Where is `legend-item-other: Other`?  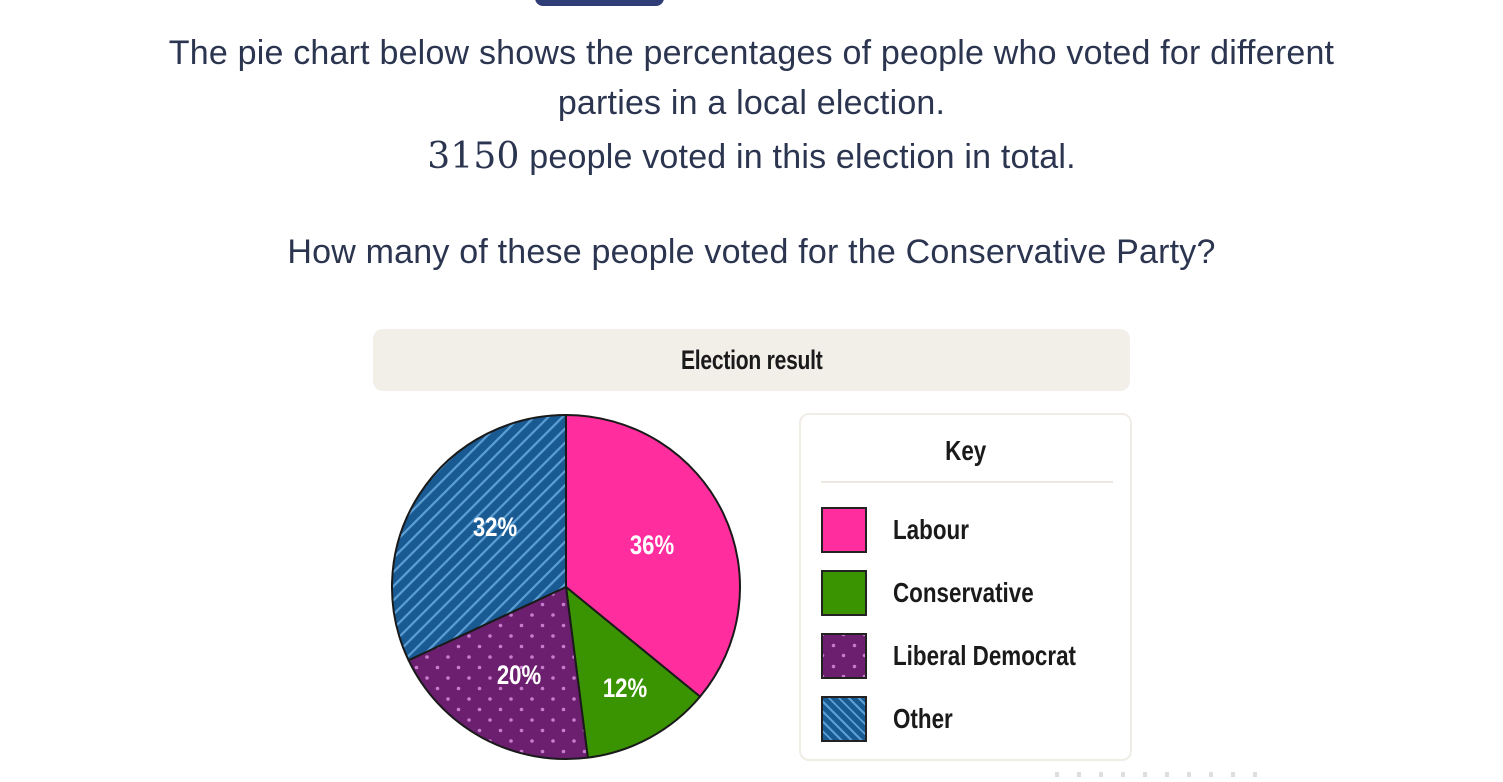 legend-item-other: Other is located at coordinates (894, 719).